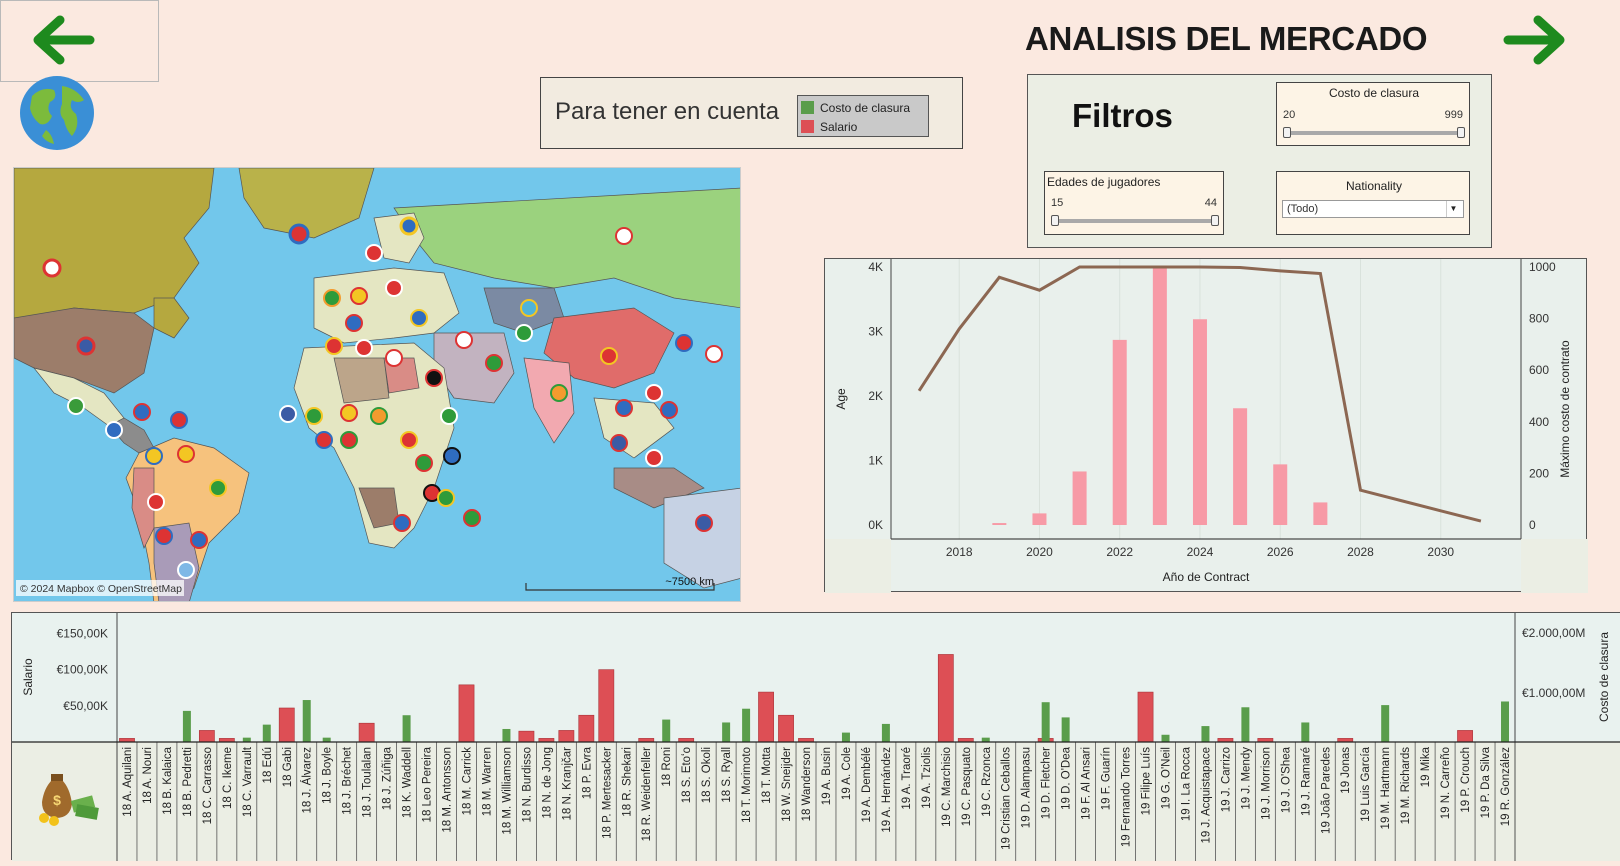  Describe the element at coordinates (567, 248) in the screenshot. I see `map-country-russia` at that location.